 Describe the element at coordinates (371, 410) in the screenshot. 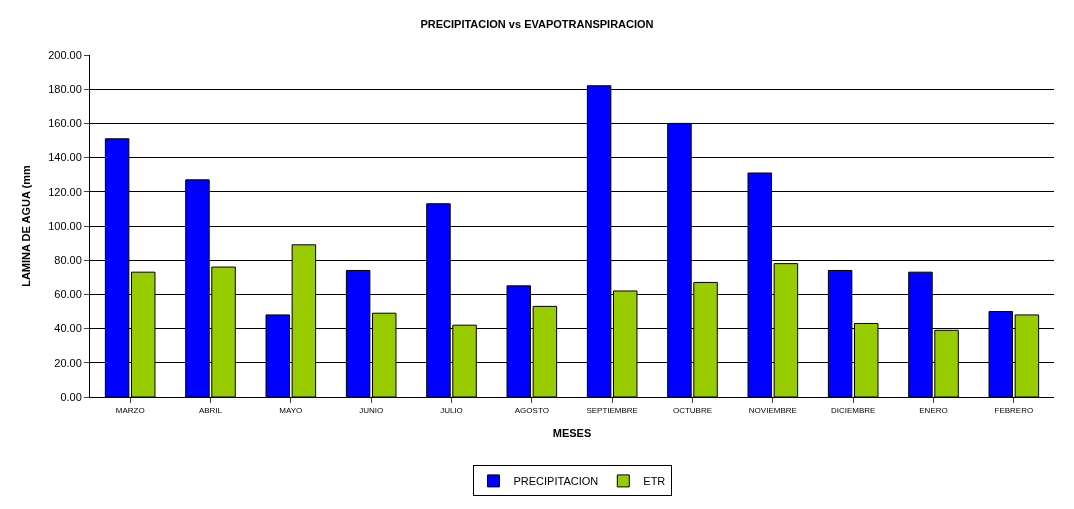

I see `x-tick-label: JUNIO` at that location.